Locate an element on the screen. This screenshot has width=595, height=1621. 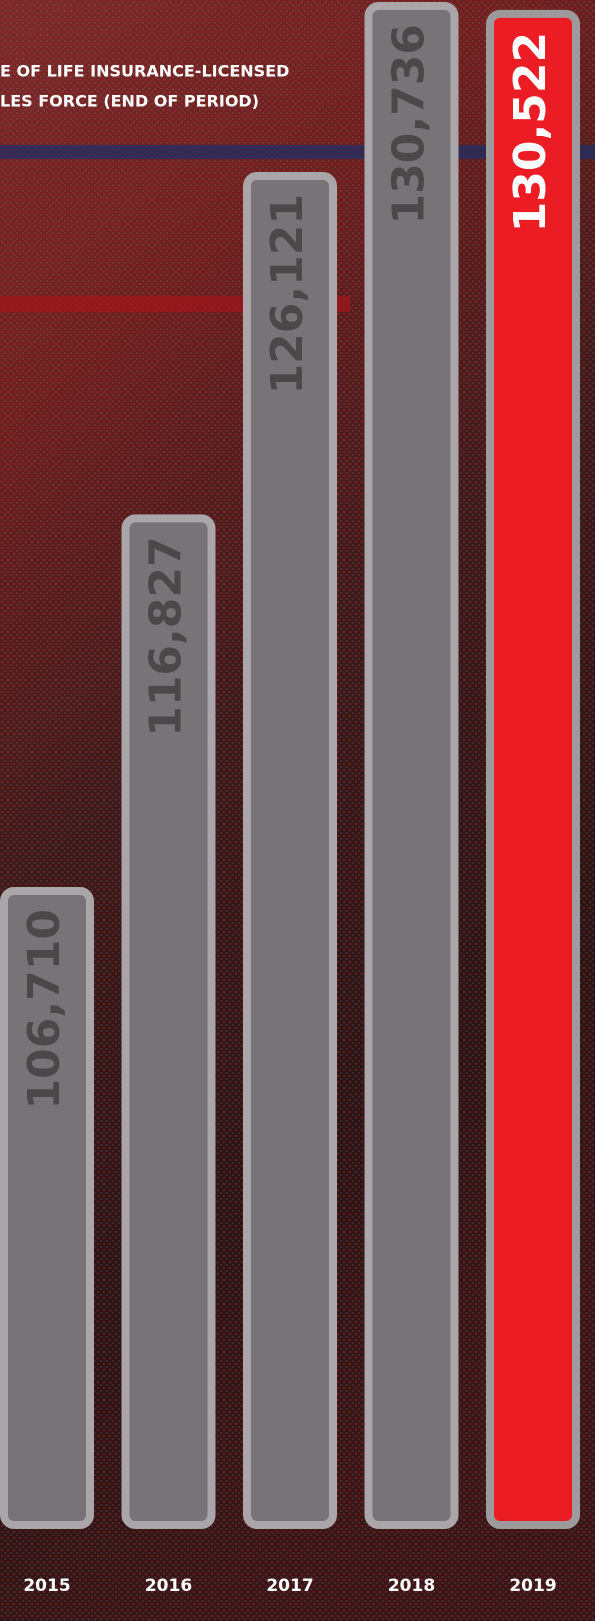
value-label: 130,736 is located at coordinates (409, 124).